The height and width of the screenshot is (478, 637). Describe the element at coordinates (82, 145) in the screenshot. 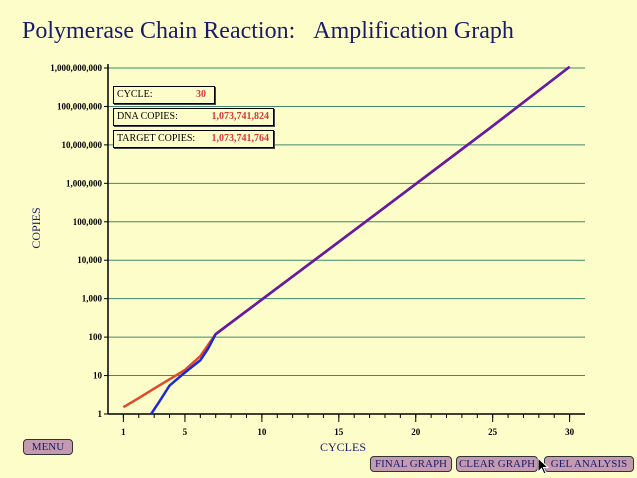

I see `y-tick-label: 10,000,000` at that location.